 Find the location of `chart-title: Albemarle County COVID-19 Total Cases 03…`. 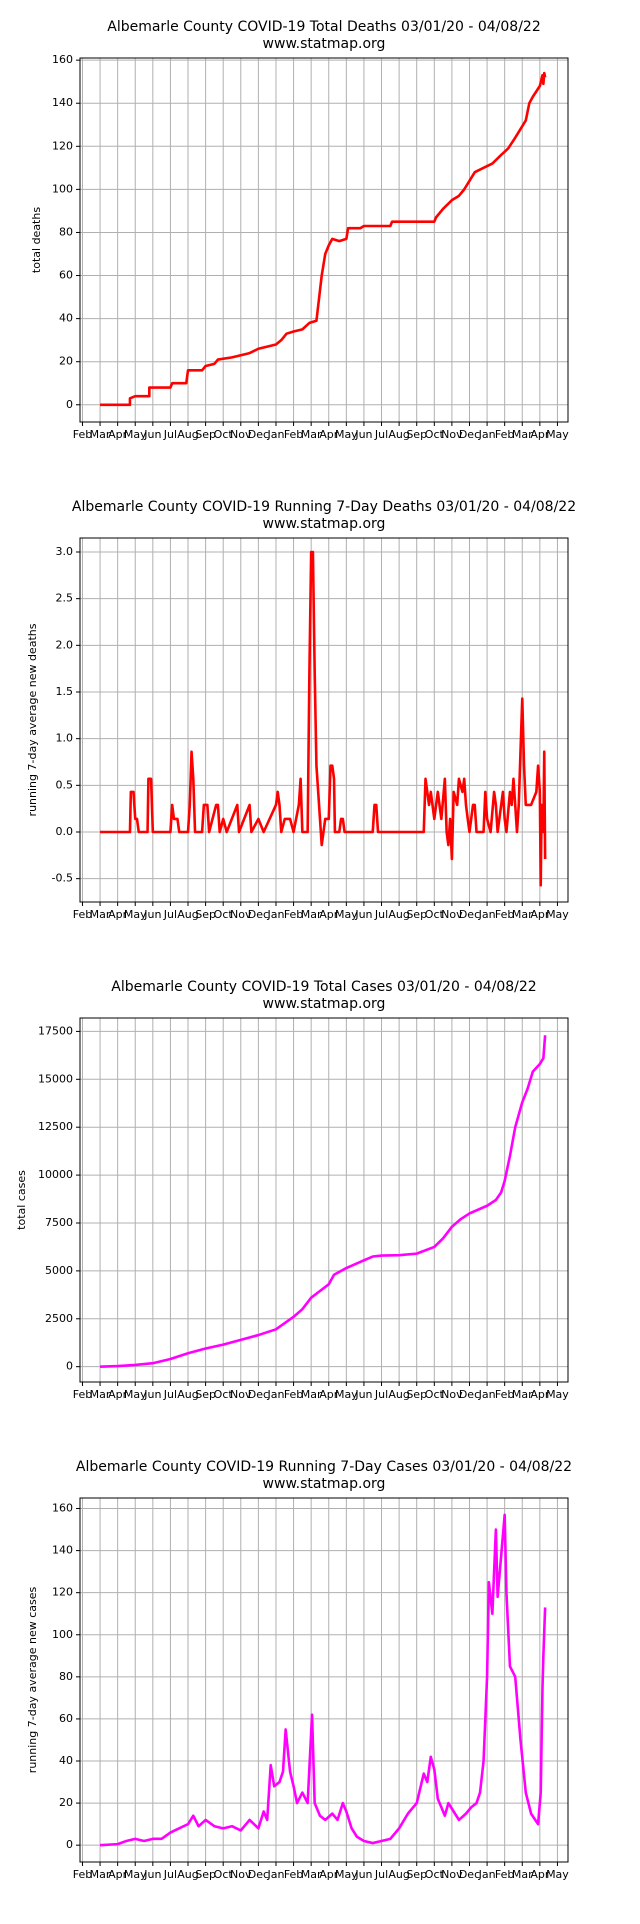

chart-title: Albemarle County COVID-19 Total Cases 03… is located at coordinates (323, 987).